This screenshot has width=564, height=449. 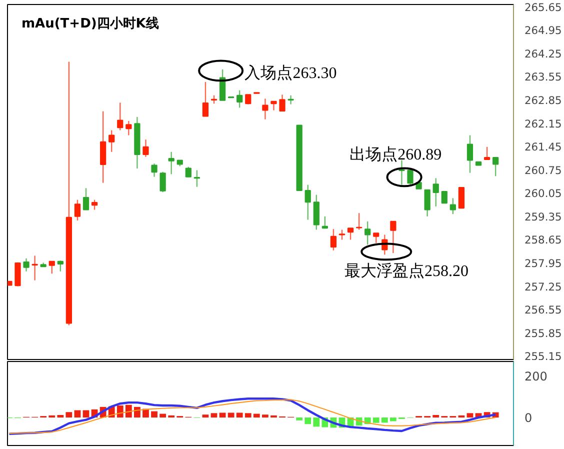 What do you see at coordinates (543, 310) in the screenshot?
I see `y-tick-label: 256.55` at bounding box center [543, 310].